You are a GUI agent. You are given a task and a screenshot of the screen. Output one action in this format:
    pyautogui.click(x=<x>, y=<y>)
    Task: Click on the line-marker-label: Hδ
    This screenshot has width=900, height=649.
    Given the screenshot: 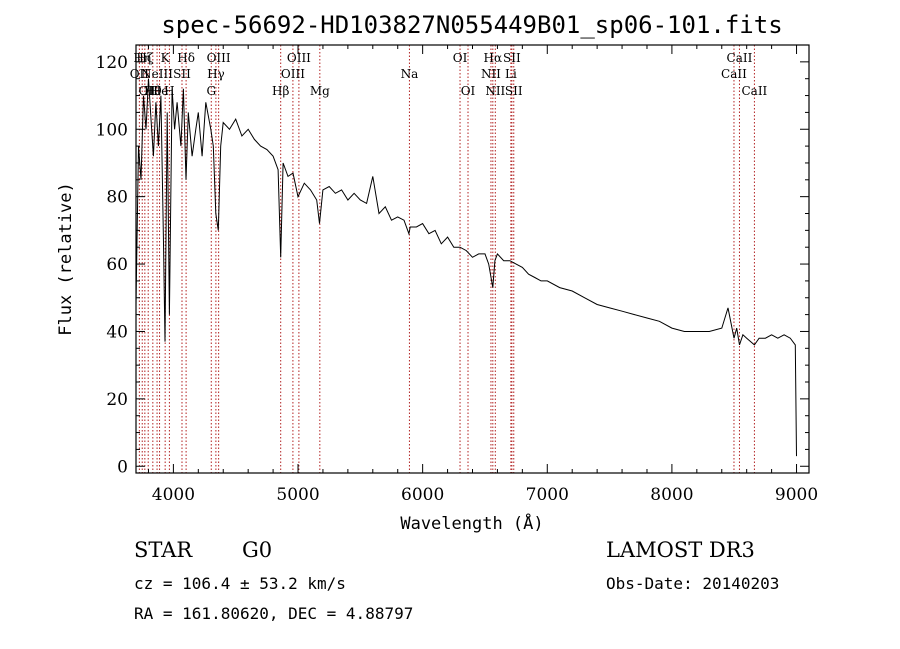 What is the action you would take?
    pyautogui.click(x=186, y=58)
    